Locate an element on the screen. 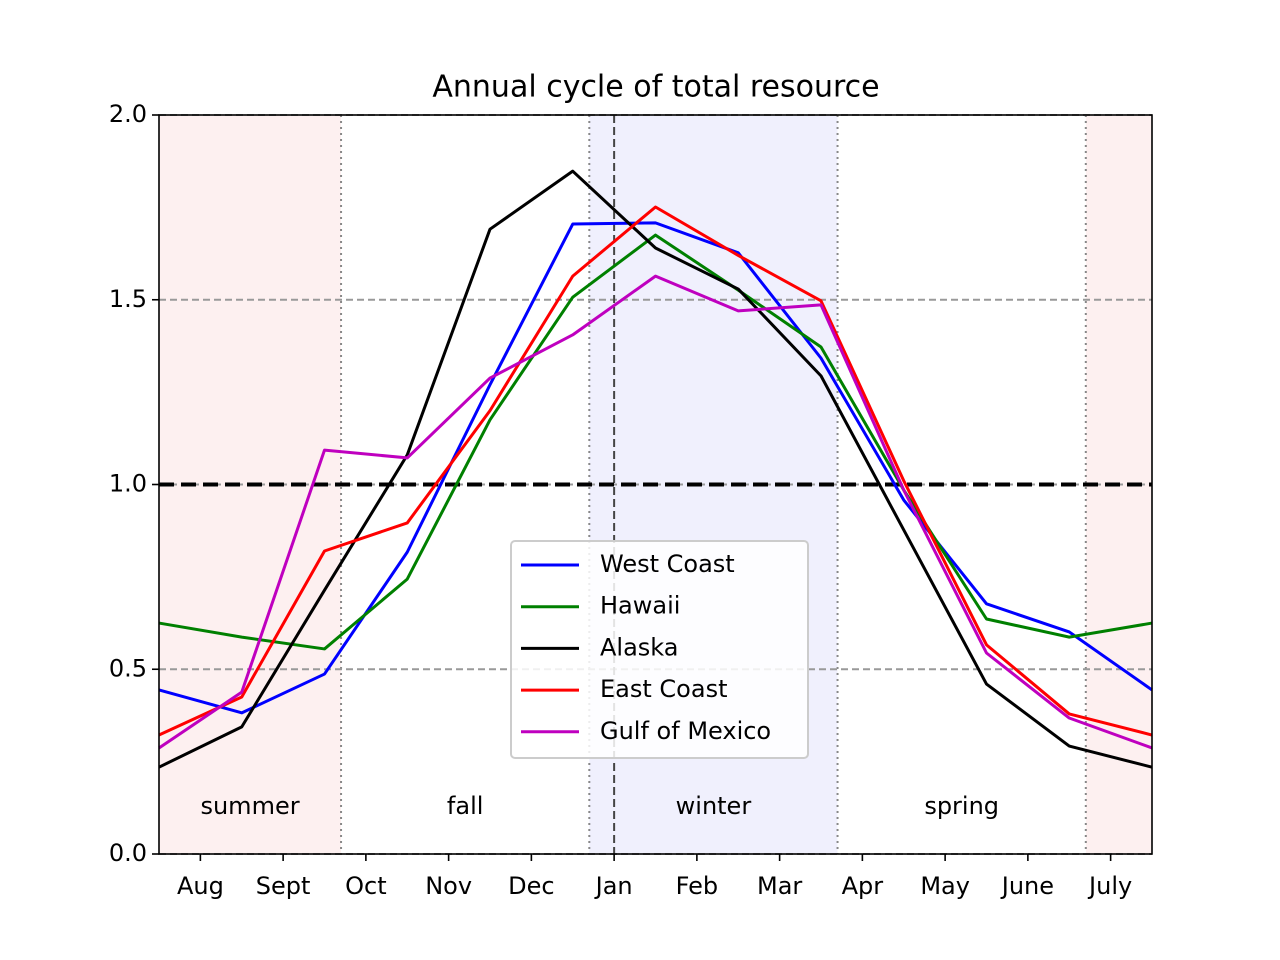 The image size is (1280, 960). y-tick-label: 1.5 is located at coordinates (128, 299).